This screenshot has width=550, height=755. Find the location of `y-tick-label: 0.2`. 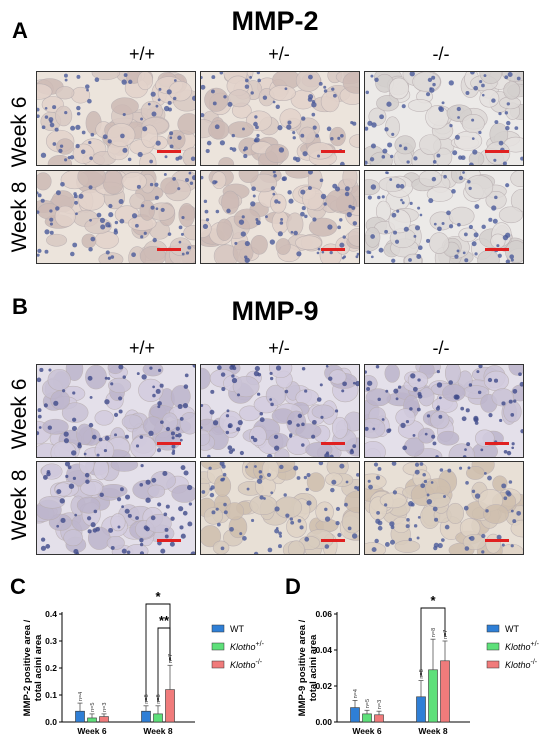

y-tick-label: 0.2 is located at coordinates (51, 668).